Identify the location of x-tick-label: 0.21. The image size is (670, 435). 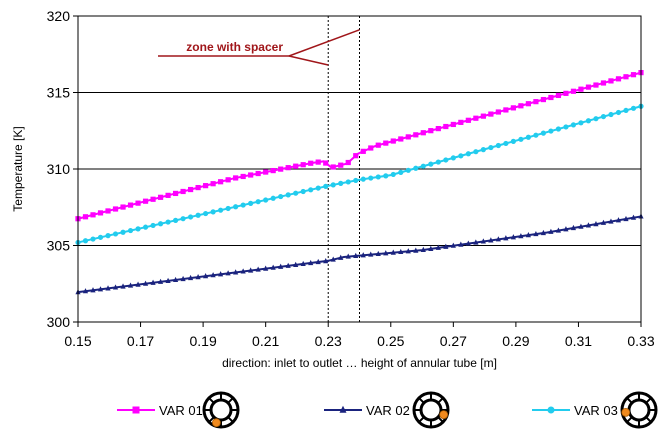
(265, 341).